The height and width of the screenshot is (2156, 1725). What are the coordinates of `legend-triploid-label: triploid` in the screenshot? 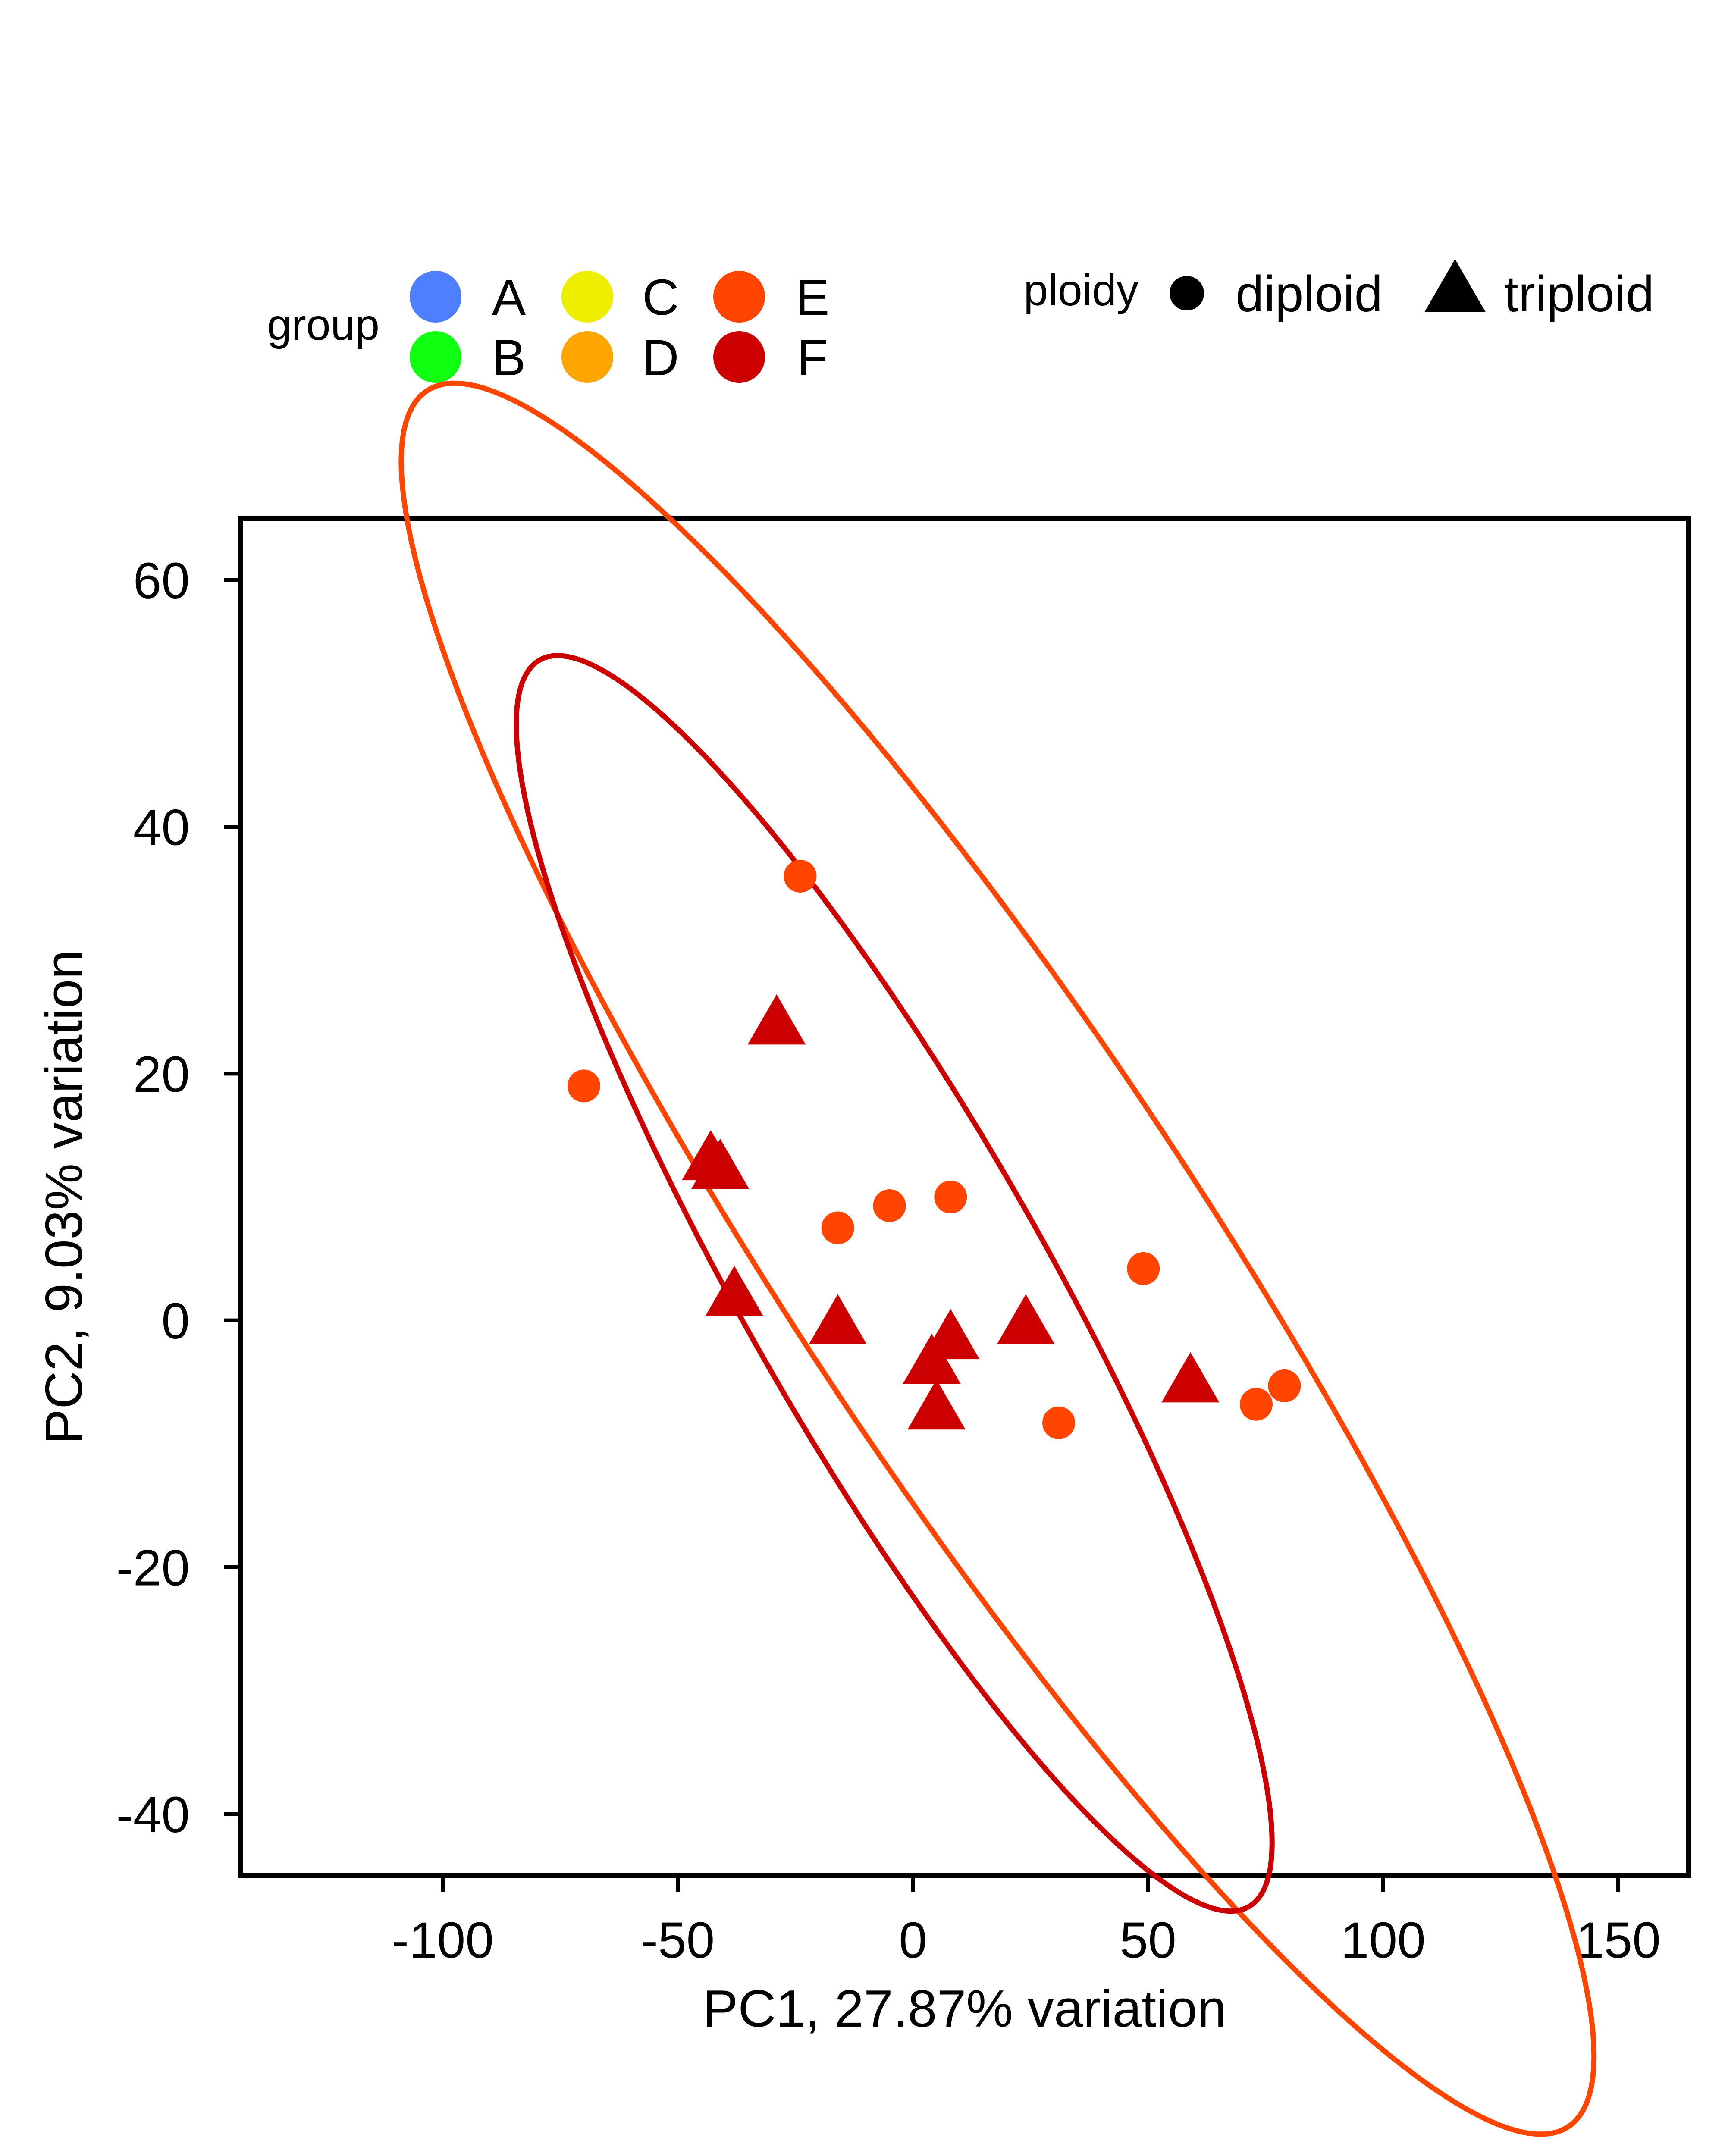 It's located at (1579, 294).